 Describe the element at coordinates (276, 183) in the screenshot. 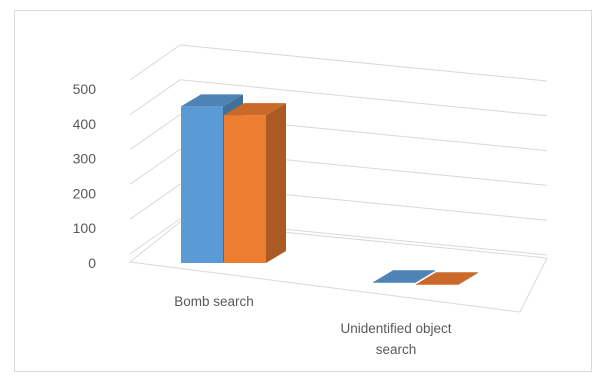

I see `bar-0-1-side` at that location.